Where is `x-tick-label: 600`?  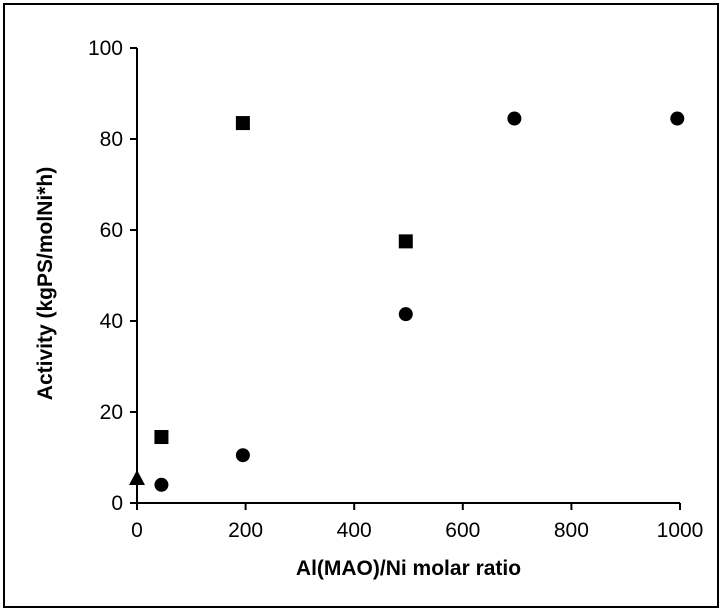
x-tick-label: 600 is located at coordinates (462, 530).